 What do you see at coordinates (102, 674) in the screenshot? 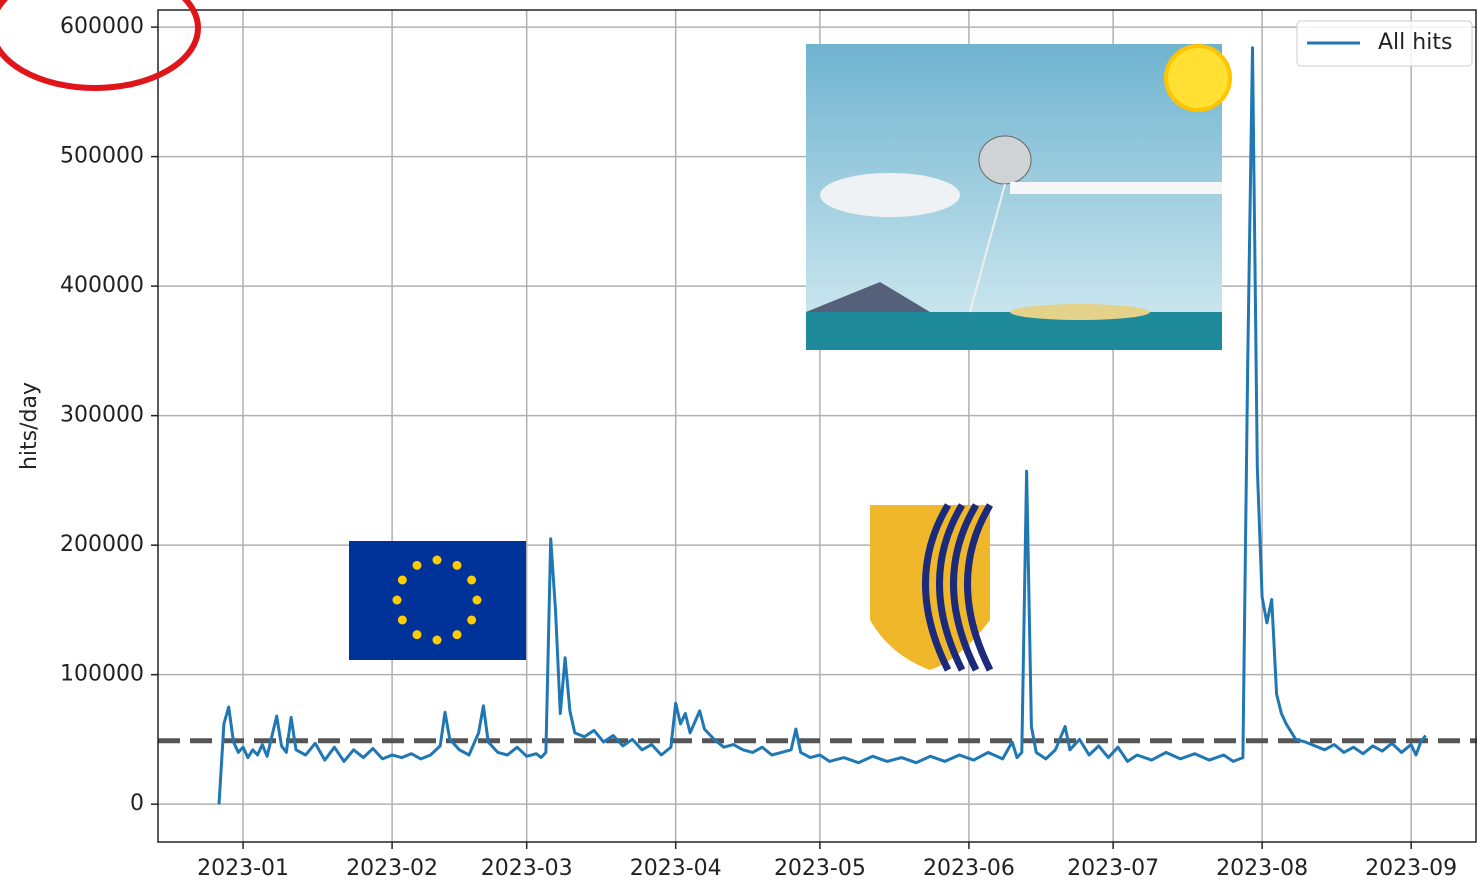
I see `y-tick-label: 100000` at bounding box center [102, 674].